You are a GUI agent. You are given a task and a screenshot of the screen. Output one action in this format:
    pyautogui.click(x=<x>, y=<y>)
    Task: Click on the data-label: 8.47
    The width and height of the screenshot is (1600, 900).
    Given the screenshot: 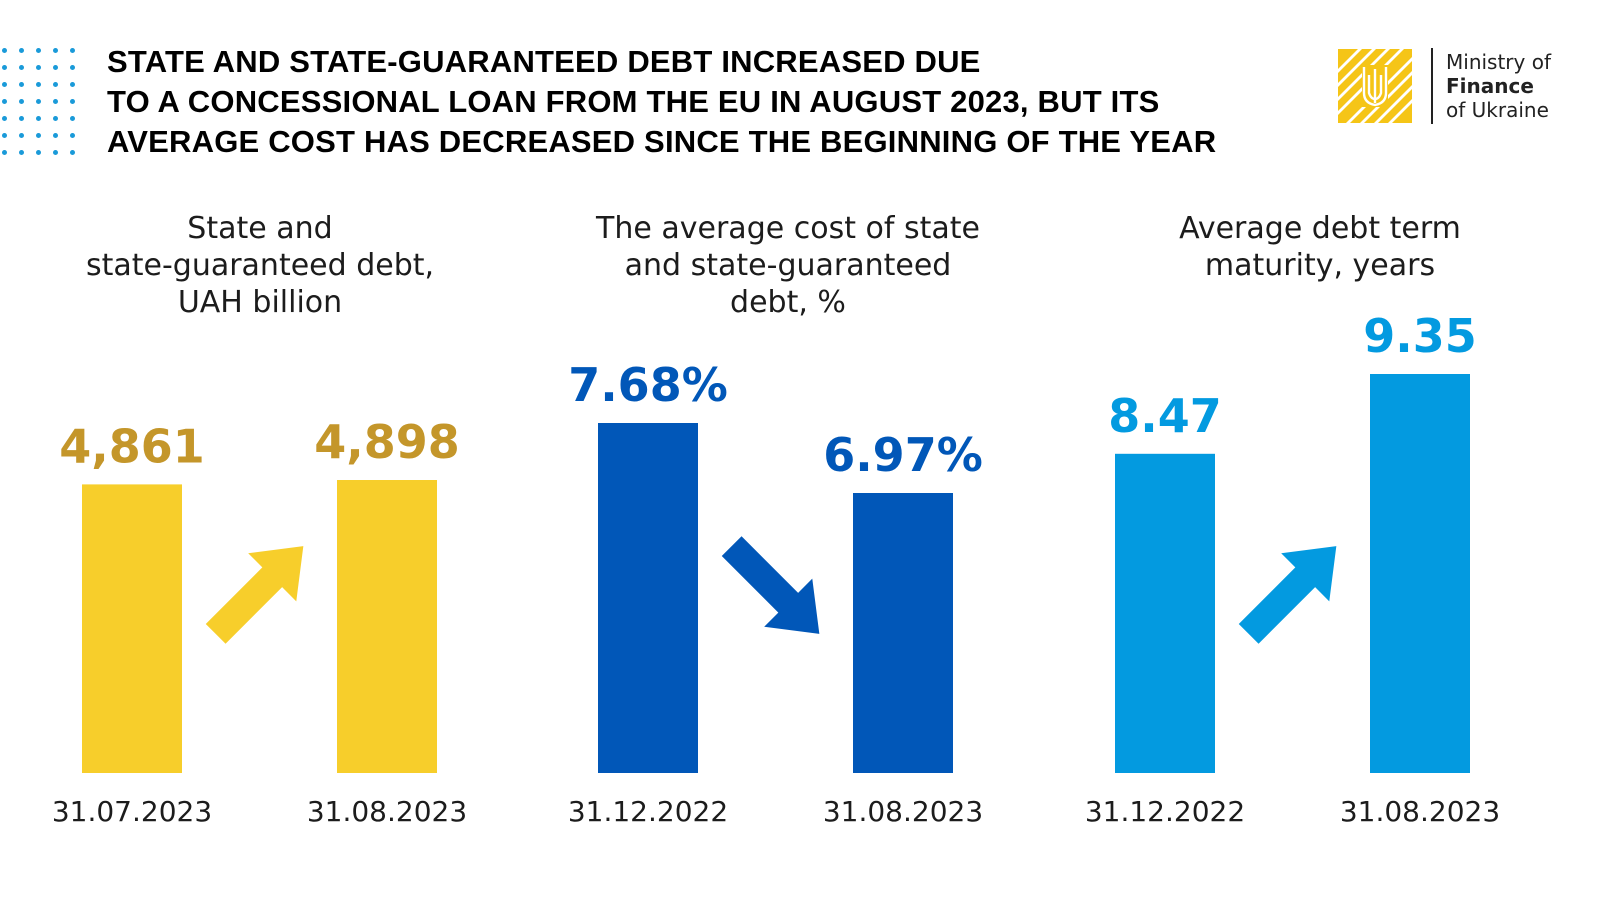 What is the action you would take?
    pyautogui.click(x=1165, y=416)
    